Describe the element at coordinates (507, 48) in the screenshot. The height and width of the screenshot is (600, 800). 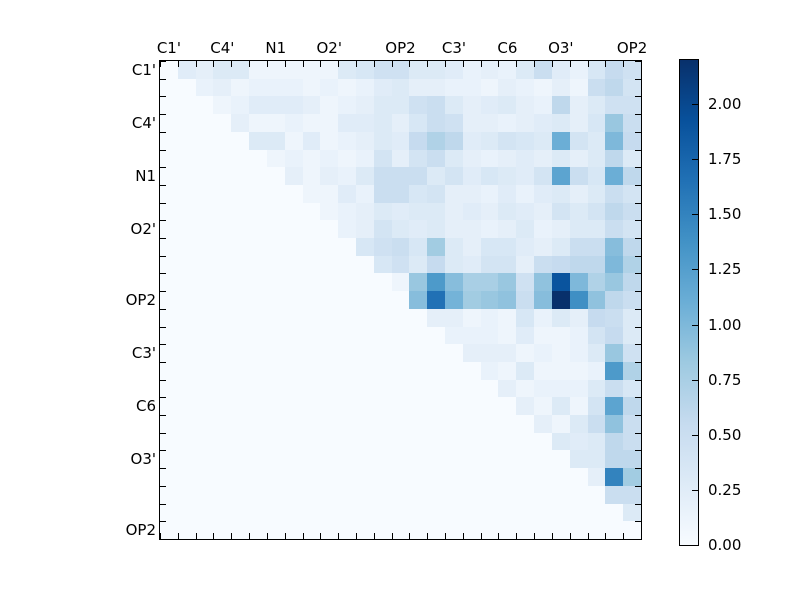
I see `x-tick-label: C6` at that location.